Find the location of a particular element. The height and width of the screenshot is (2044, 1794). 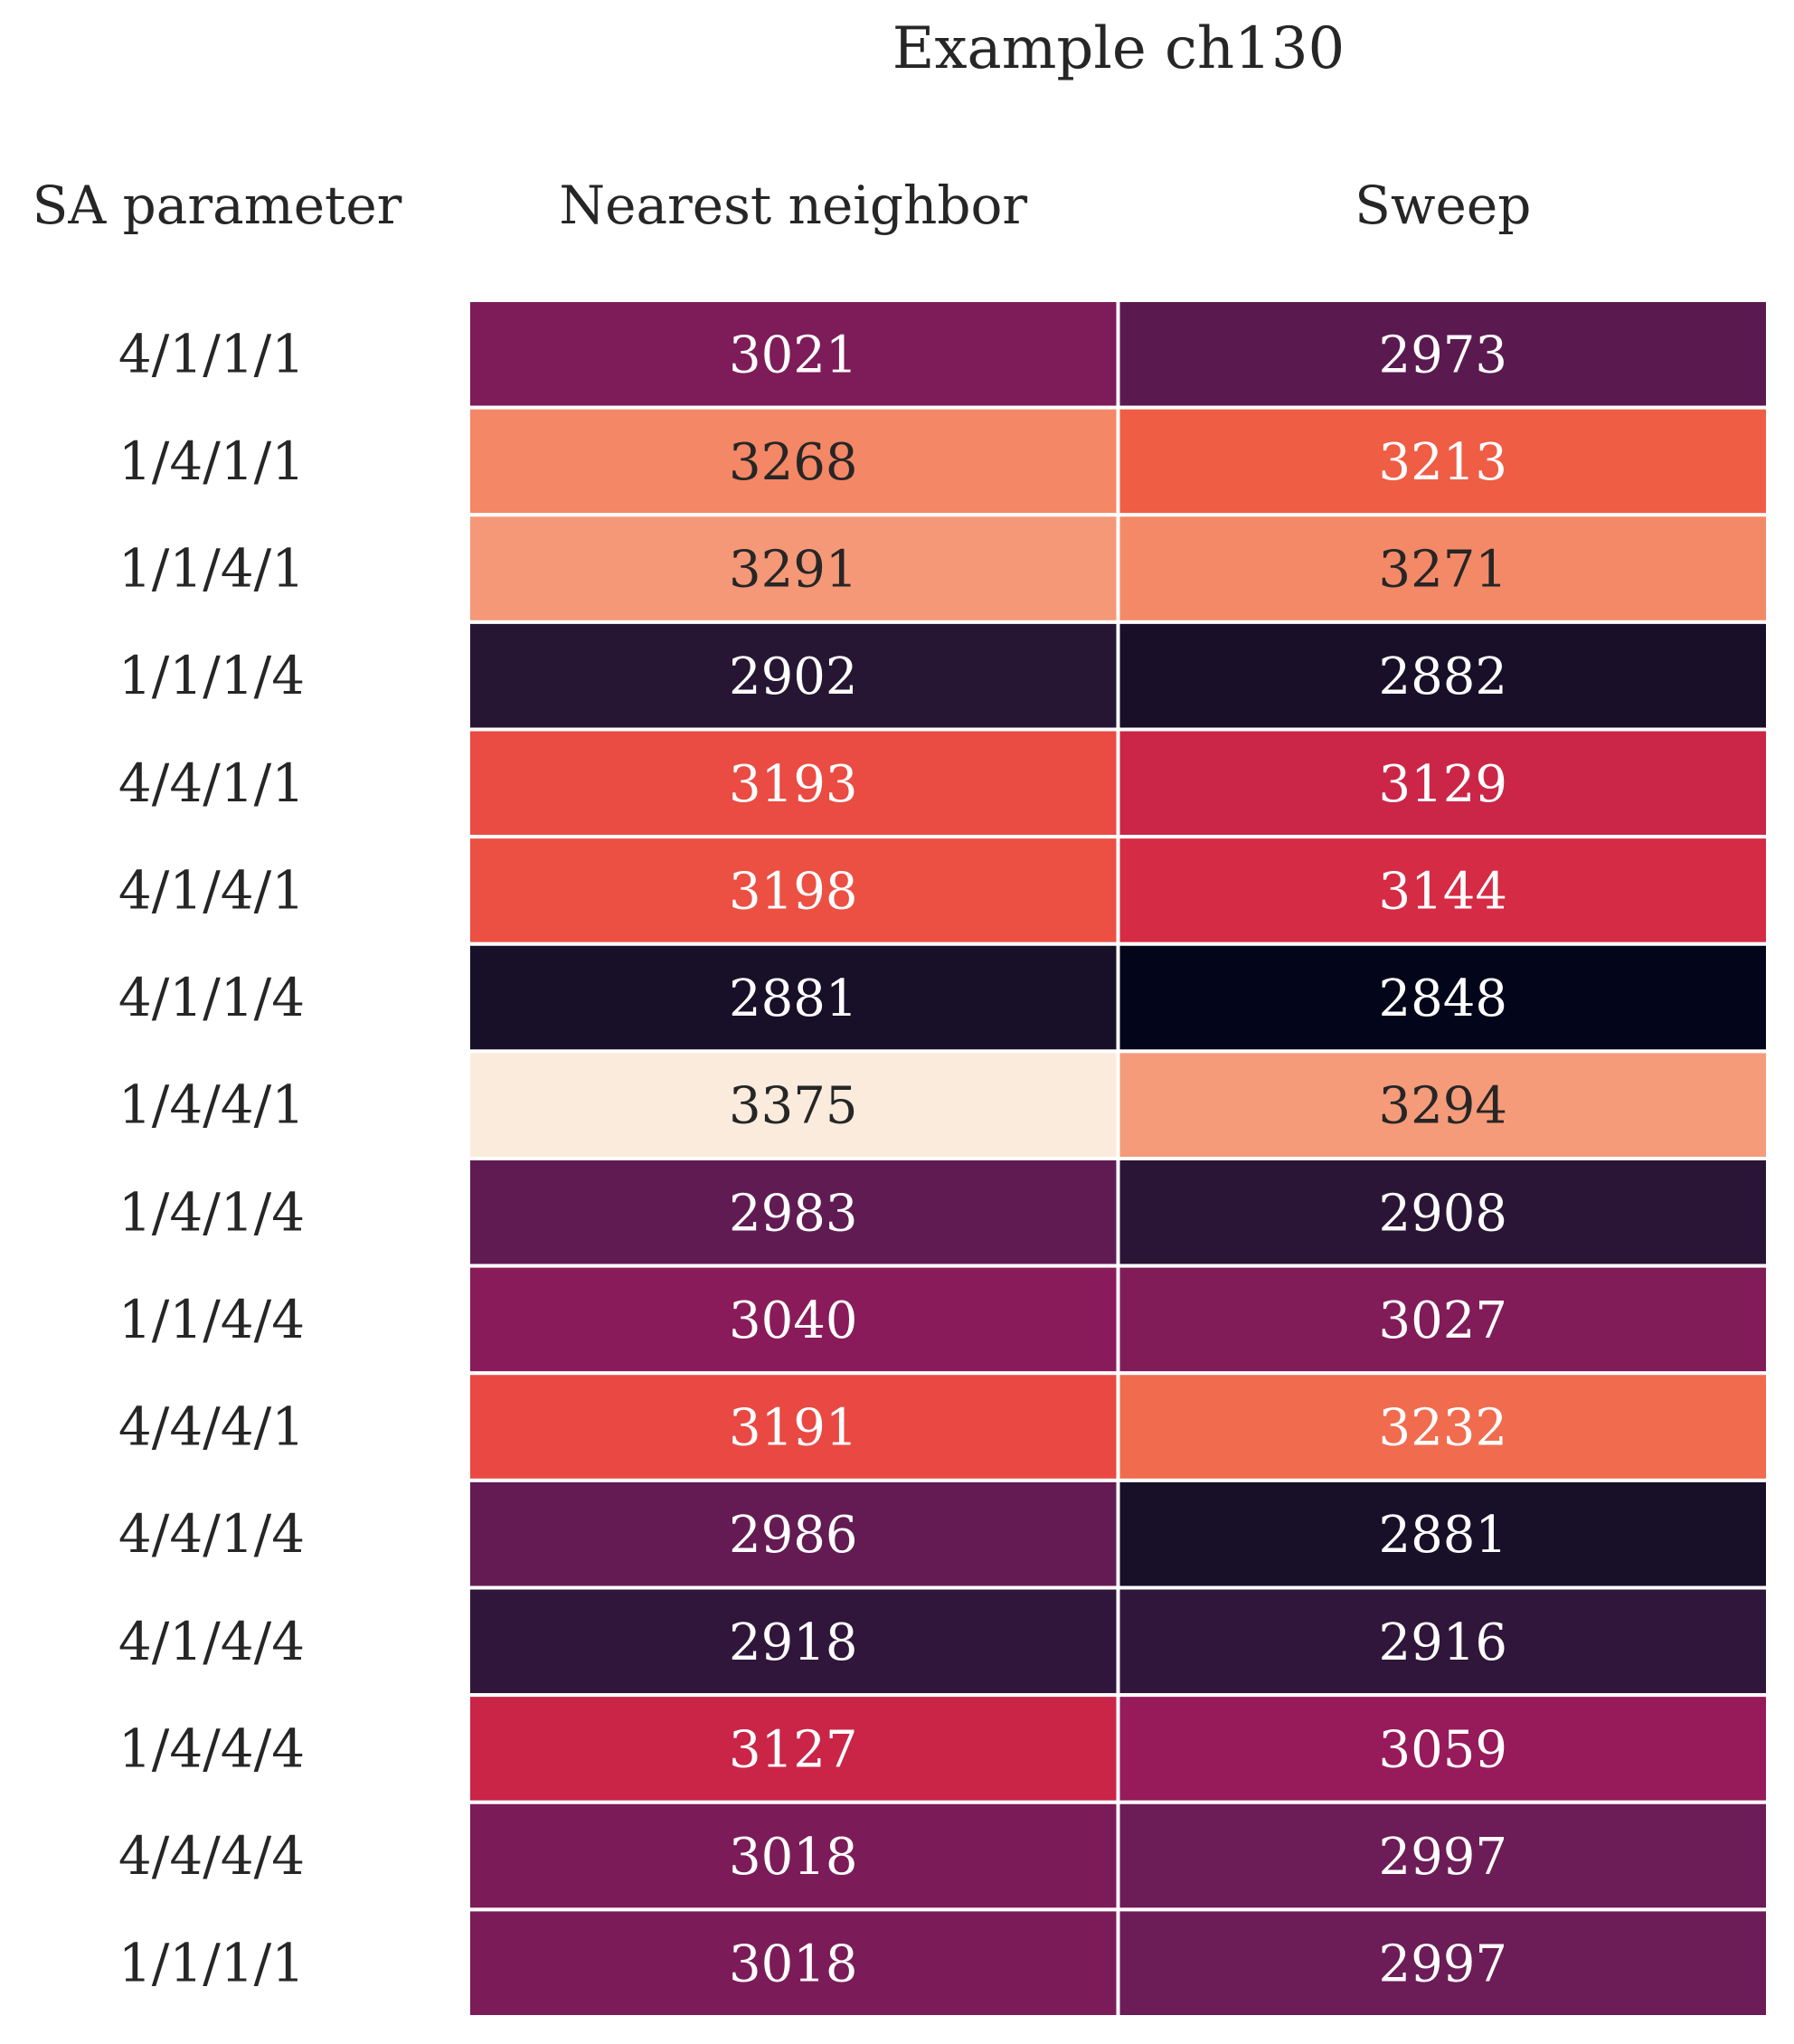

cell-value-label: 3232 is located at coordinates (1442, 1429).